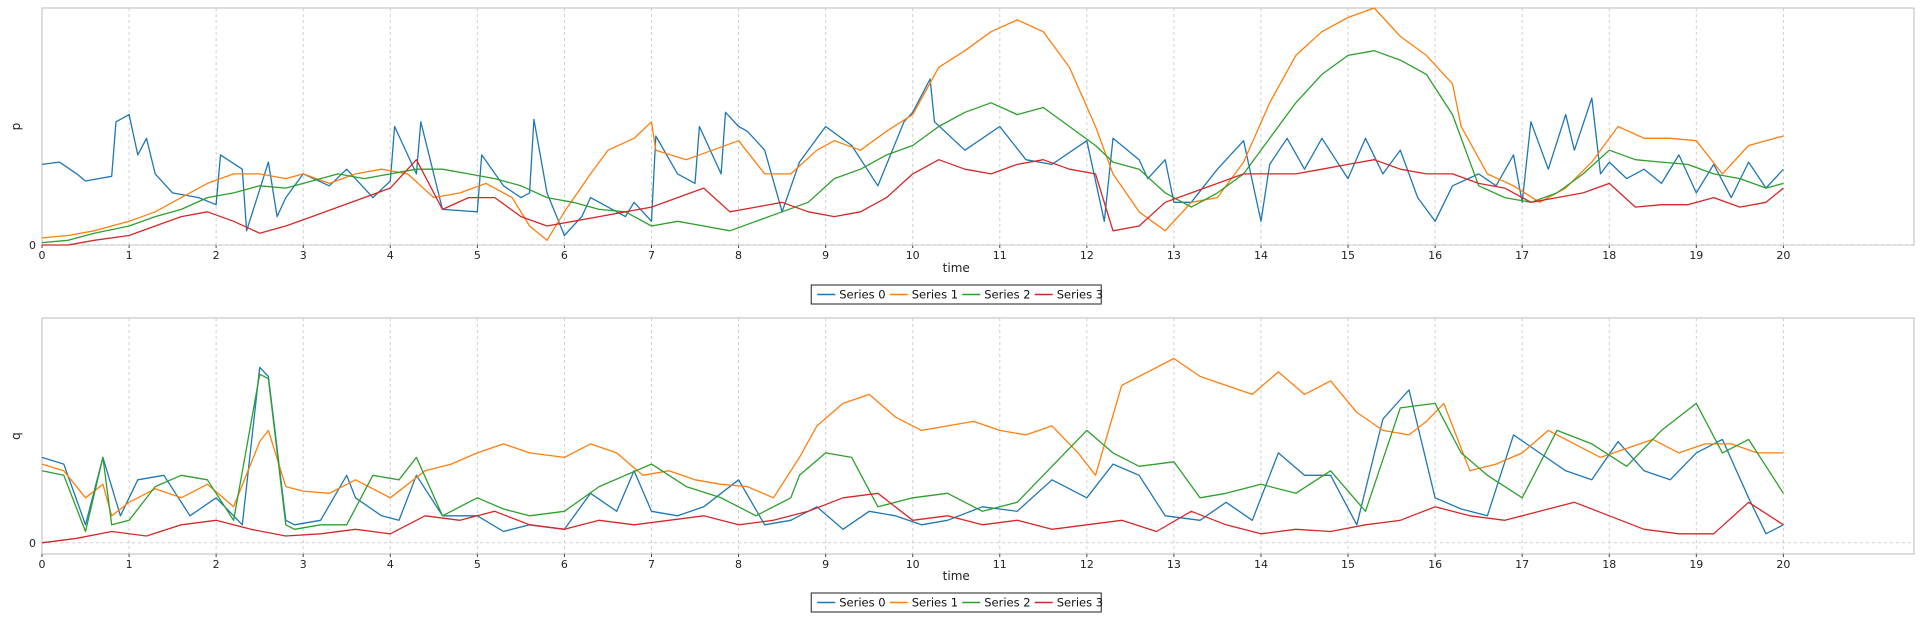 The image size is (1920, 617). What do you see at coordinates (16, 436) in the screenshot?
I see `y-axis-label: q` at bounding box center [16, 436].